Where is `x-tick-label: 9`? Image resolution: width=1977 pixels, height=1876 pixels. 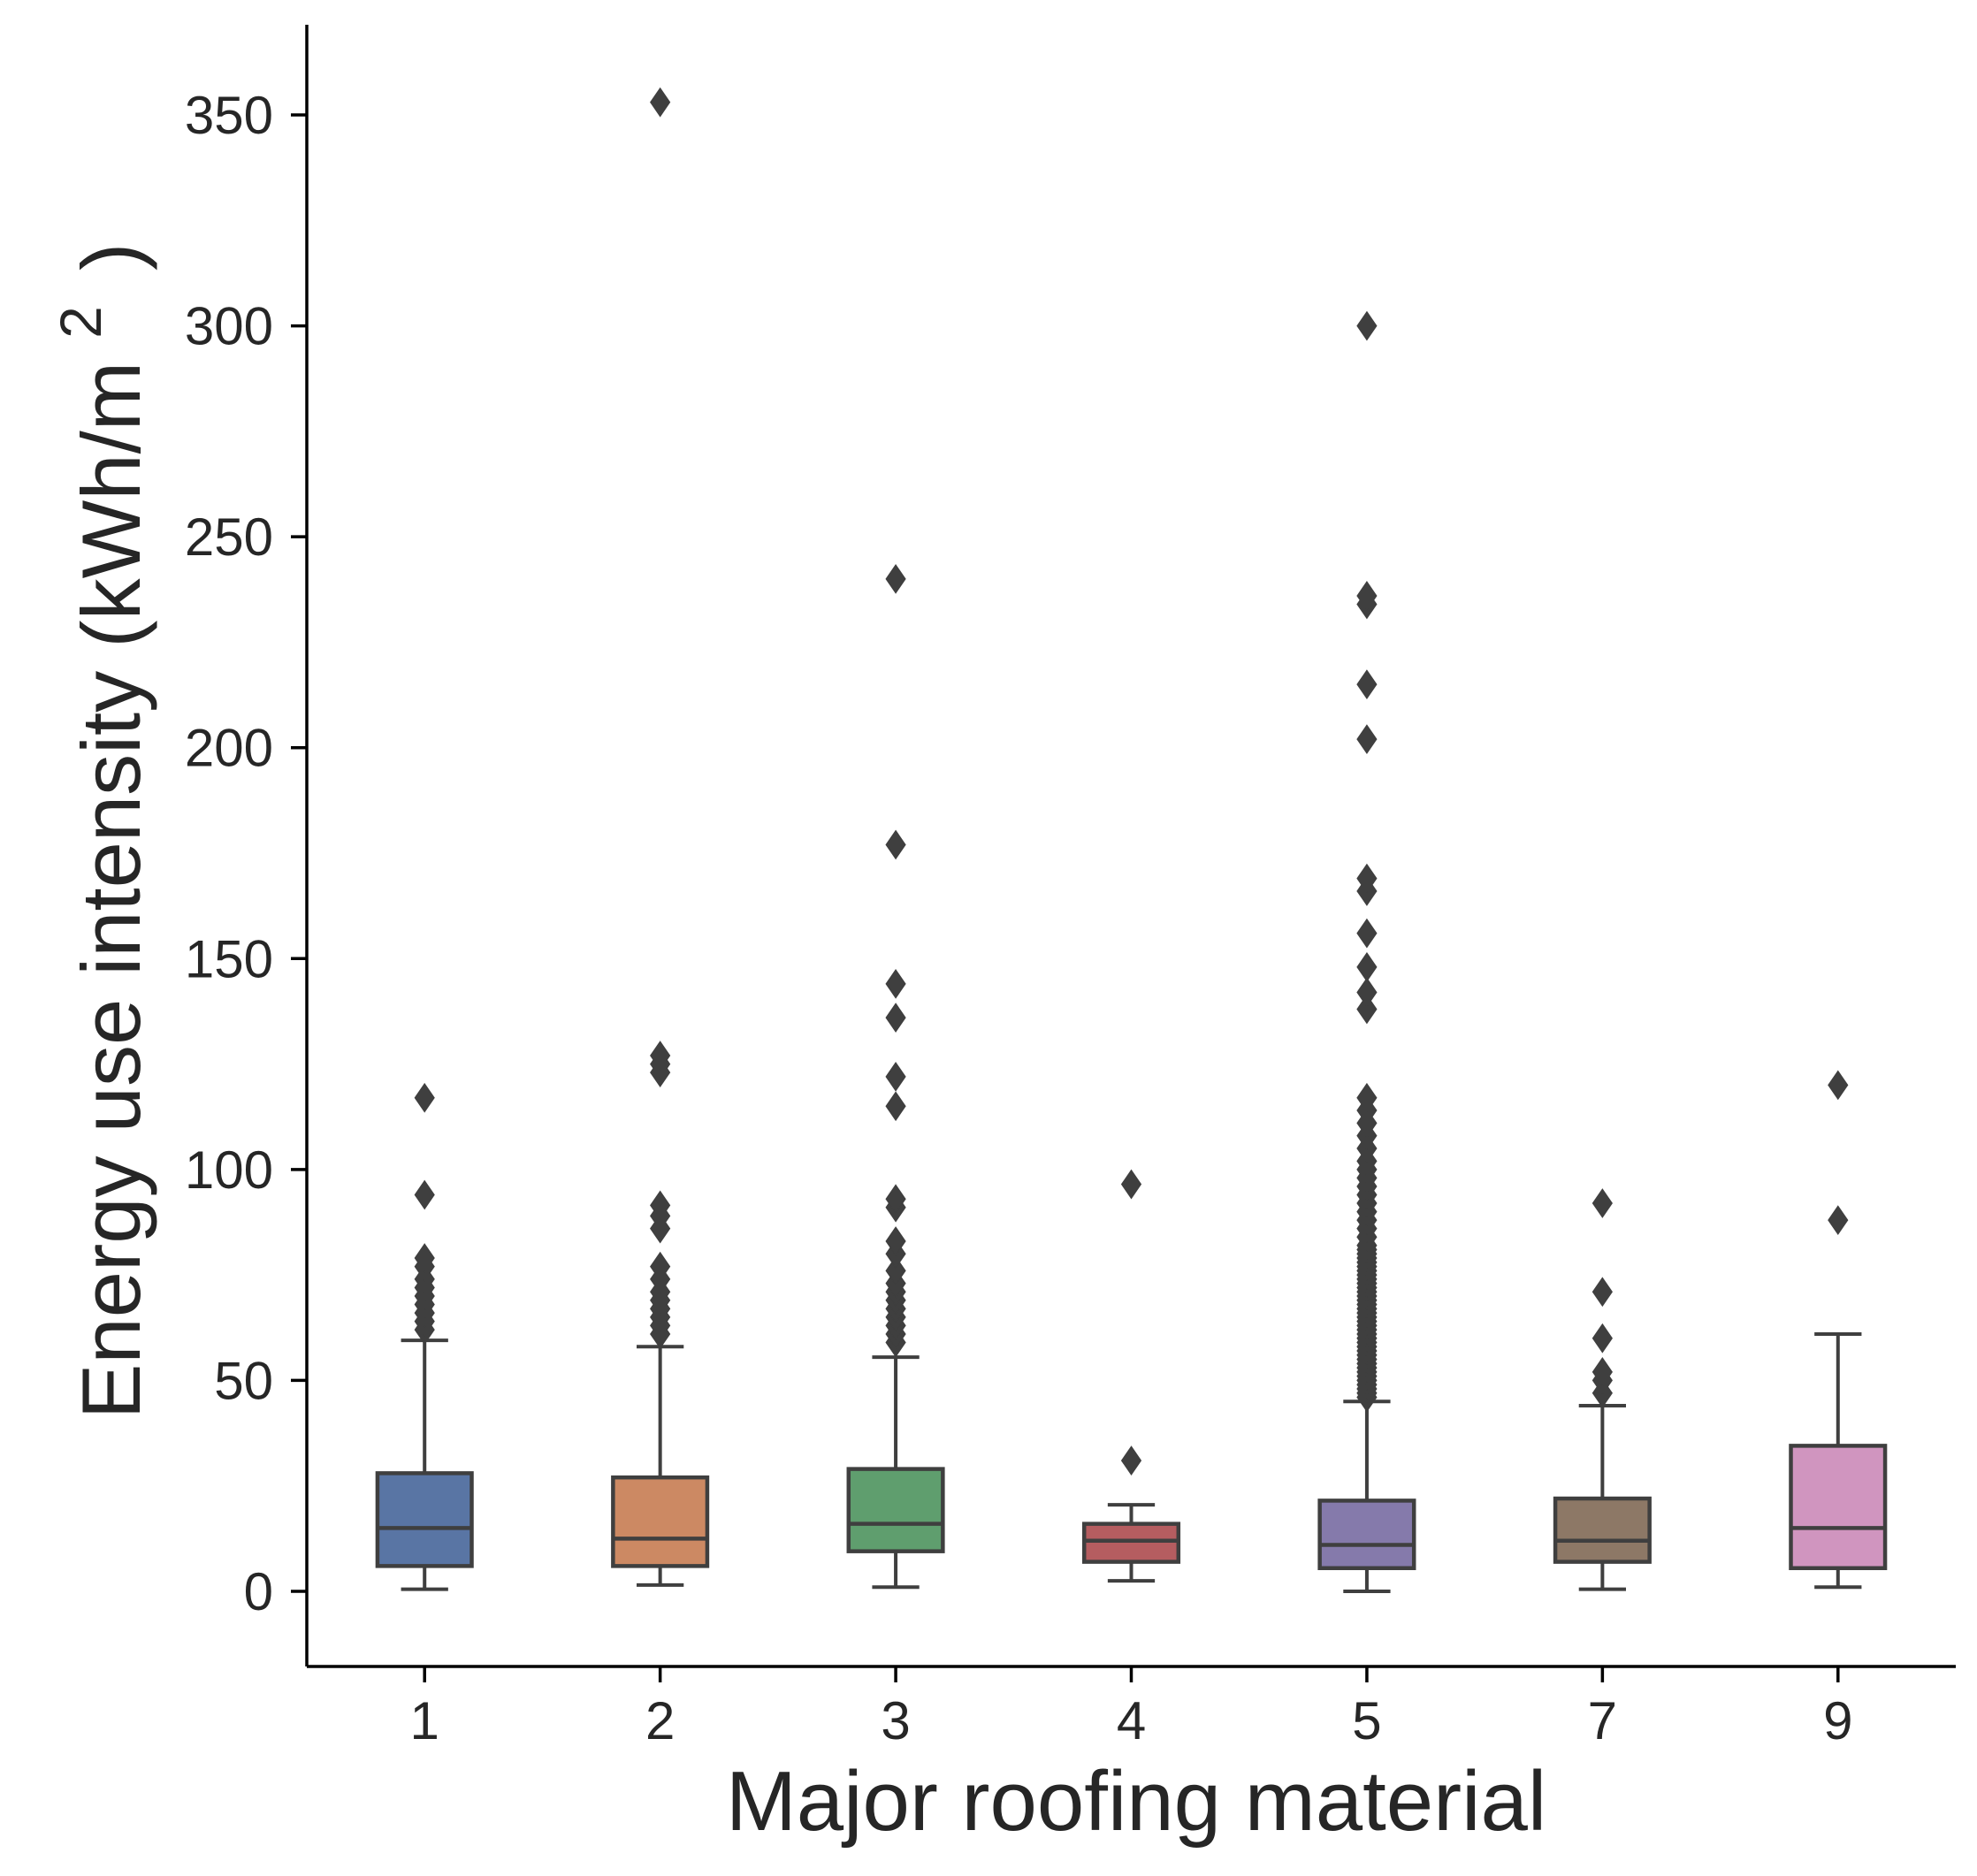 x-tick-label: 9 is located at coordinates (1838, 1720).